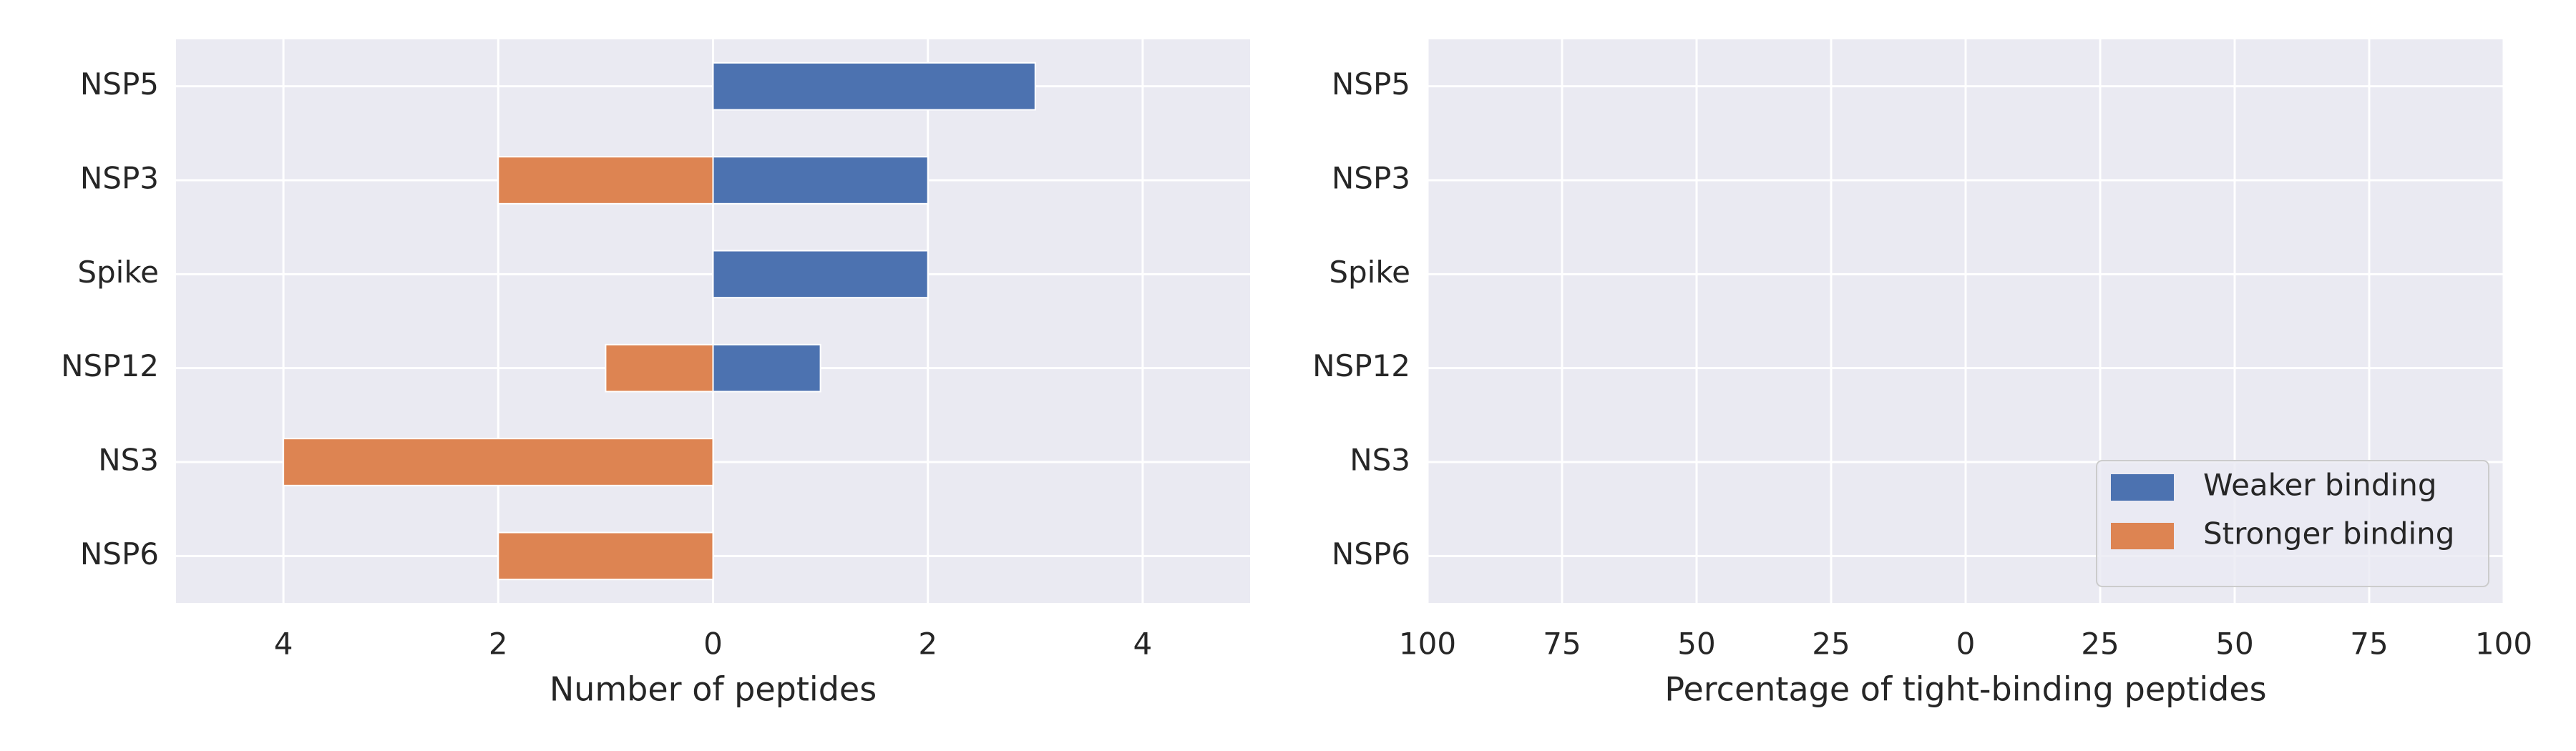 The height and width of the screenshot is (751, 2576). What do you see at coordinates (2328, 533) in the screenshot?
I see `legend-label: Stronger binding` at bounding box center [2328, 533].